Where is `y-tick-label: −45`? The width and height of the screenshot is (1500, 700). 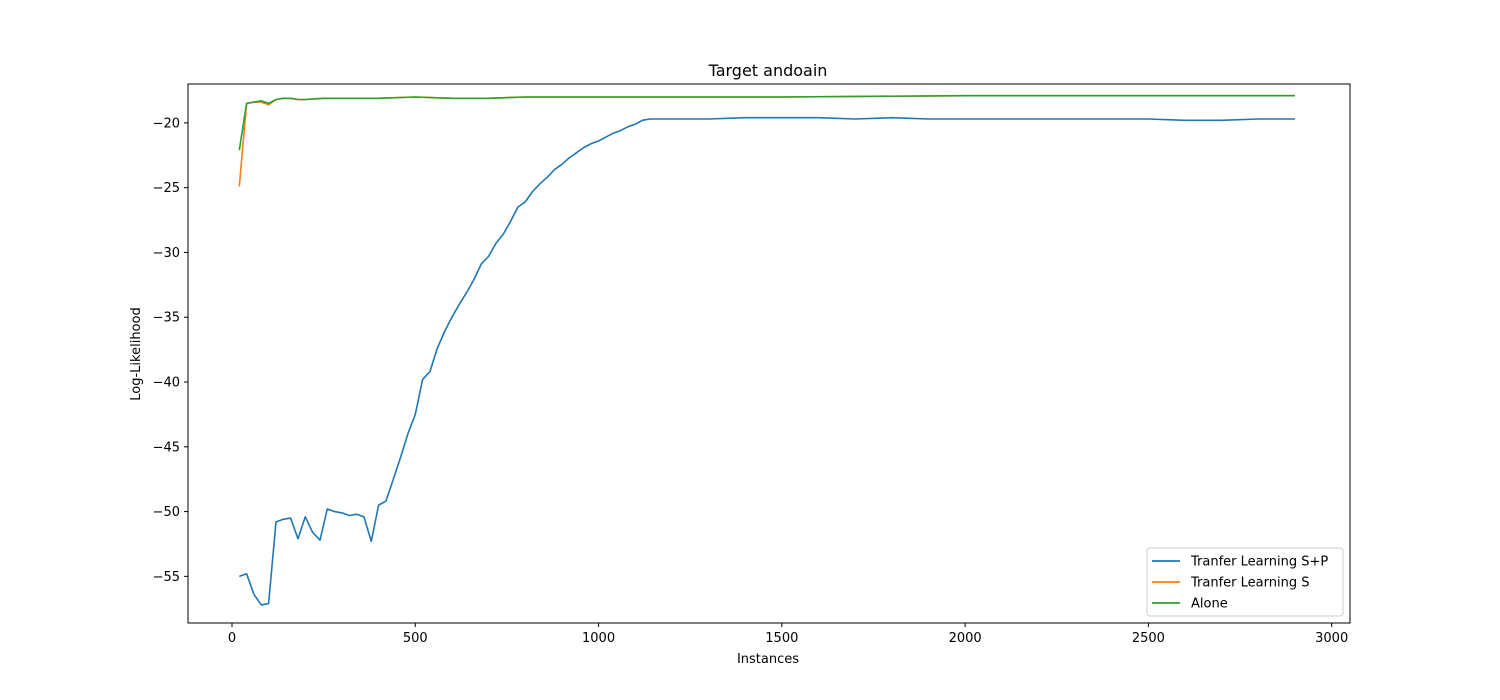 y-tick-label: −45 is located at coordinates (166, 447).